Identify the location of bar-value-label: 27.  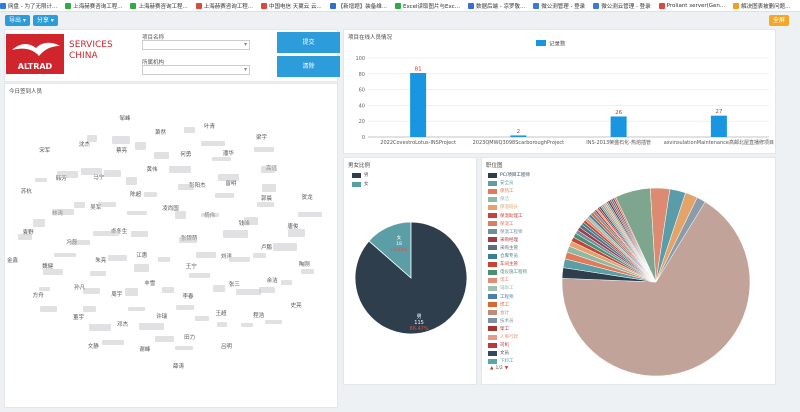
(718, 112).